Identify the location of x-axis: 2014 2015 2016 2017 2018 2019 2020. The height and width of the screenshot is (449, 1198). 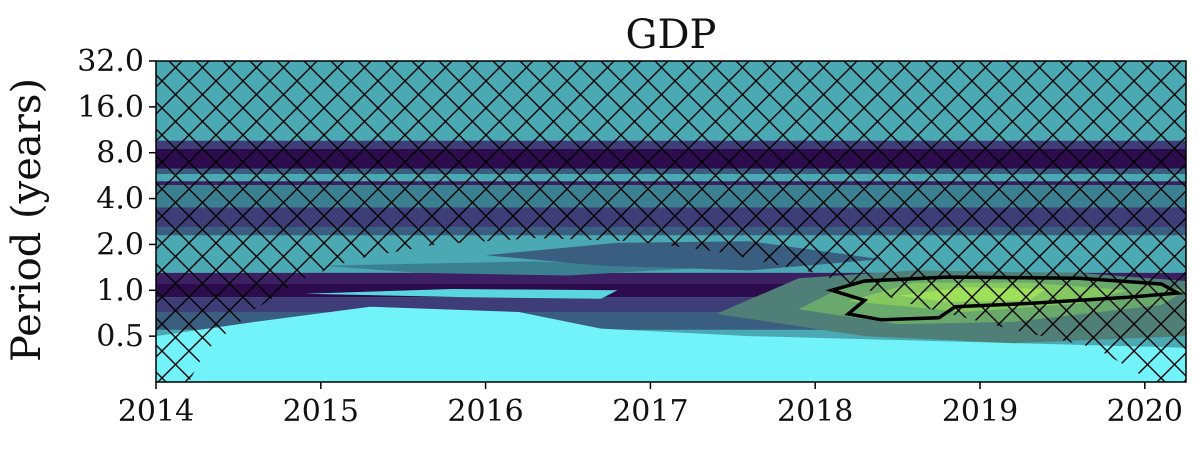
(650, 405).